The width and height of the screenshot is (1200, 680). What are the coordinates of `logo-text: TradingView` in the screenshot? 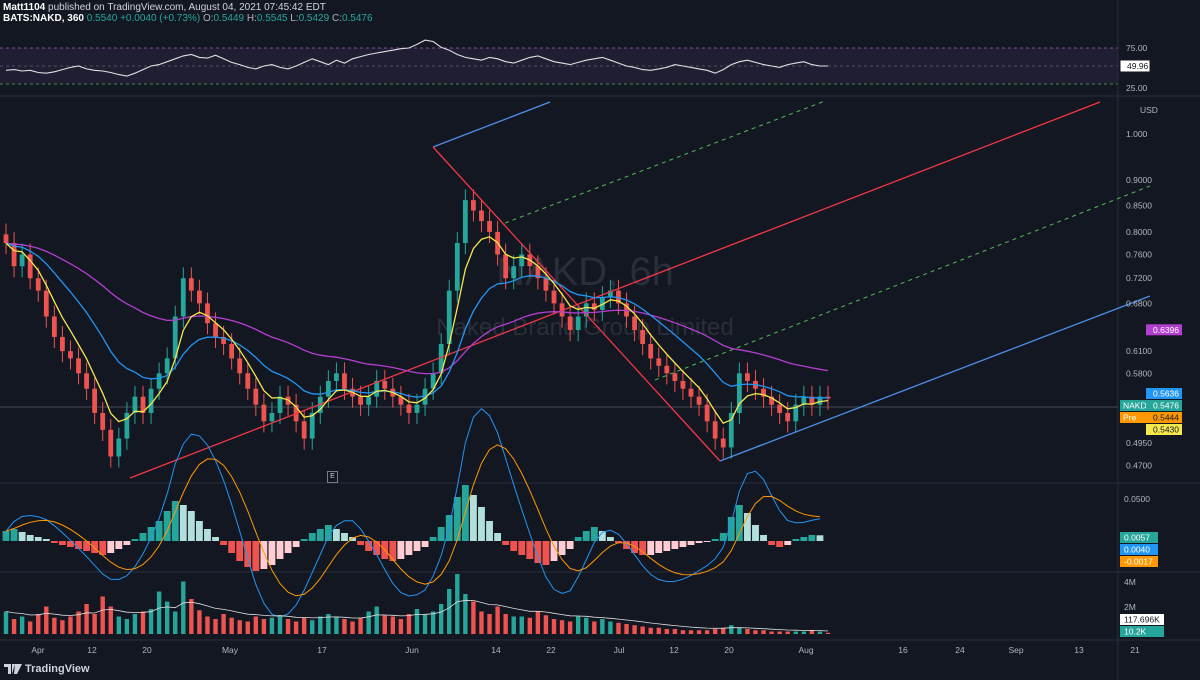 It's located at (57, 669).